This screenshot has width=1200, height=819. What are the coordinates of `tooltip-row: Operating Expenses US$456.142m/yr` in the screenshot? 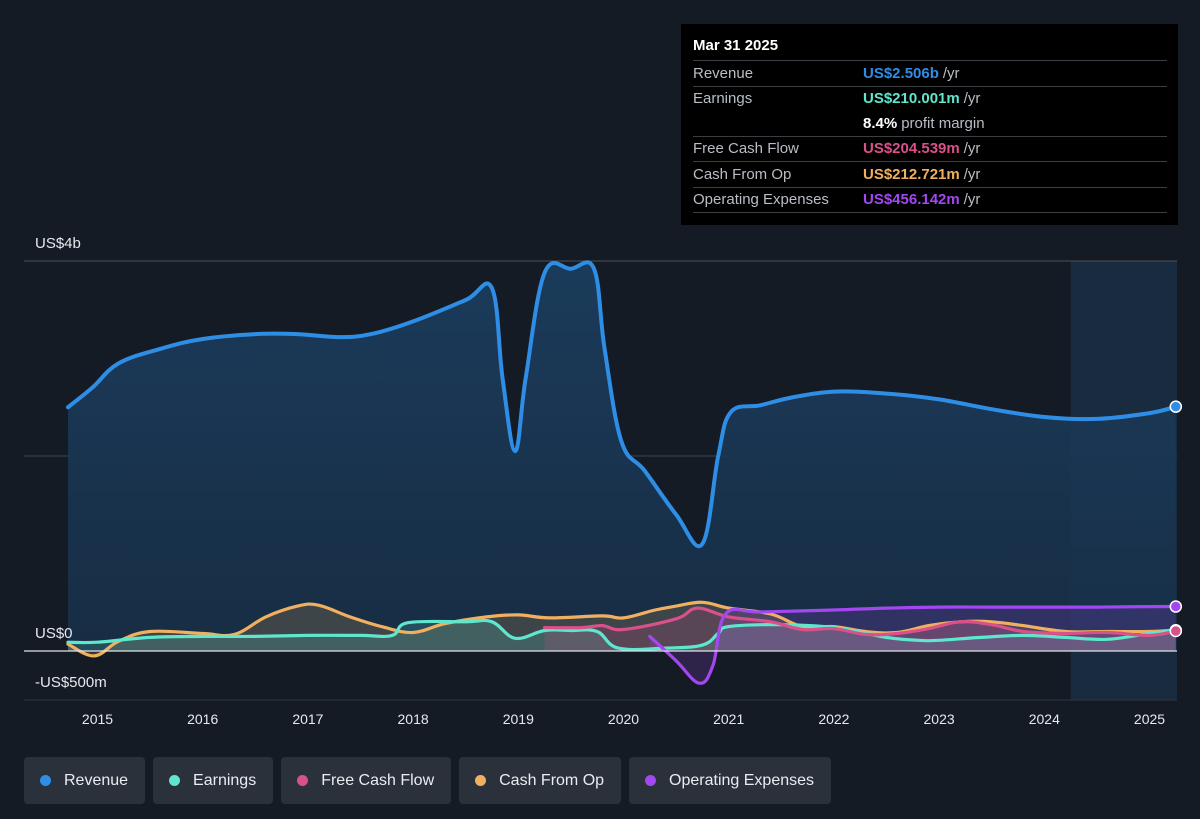 It's located at (930, 199).